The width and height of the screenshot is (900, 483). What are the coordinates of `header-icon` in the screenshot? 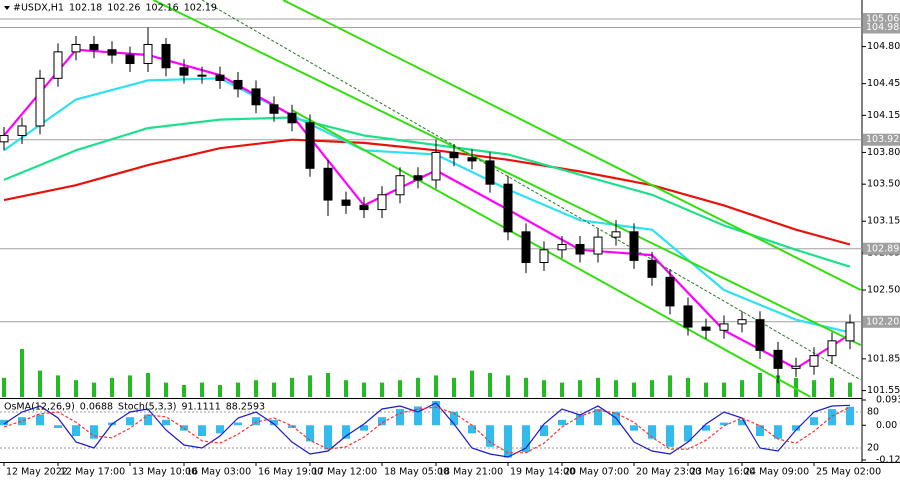 It's located at (7, 8).